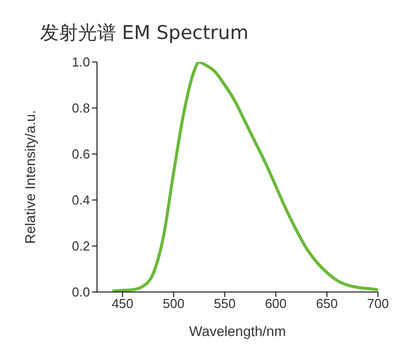 The width and height of the screenshot is (420, 348). I want to click on x-tick-label: 450, so click(123, 304).